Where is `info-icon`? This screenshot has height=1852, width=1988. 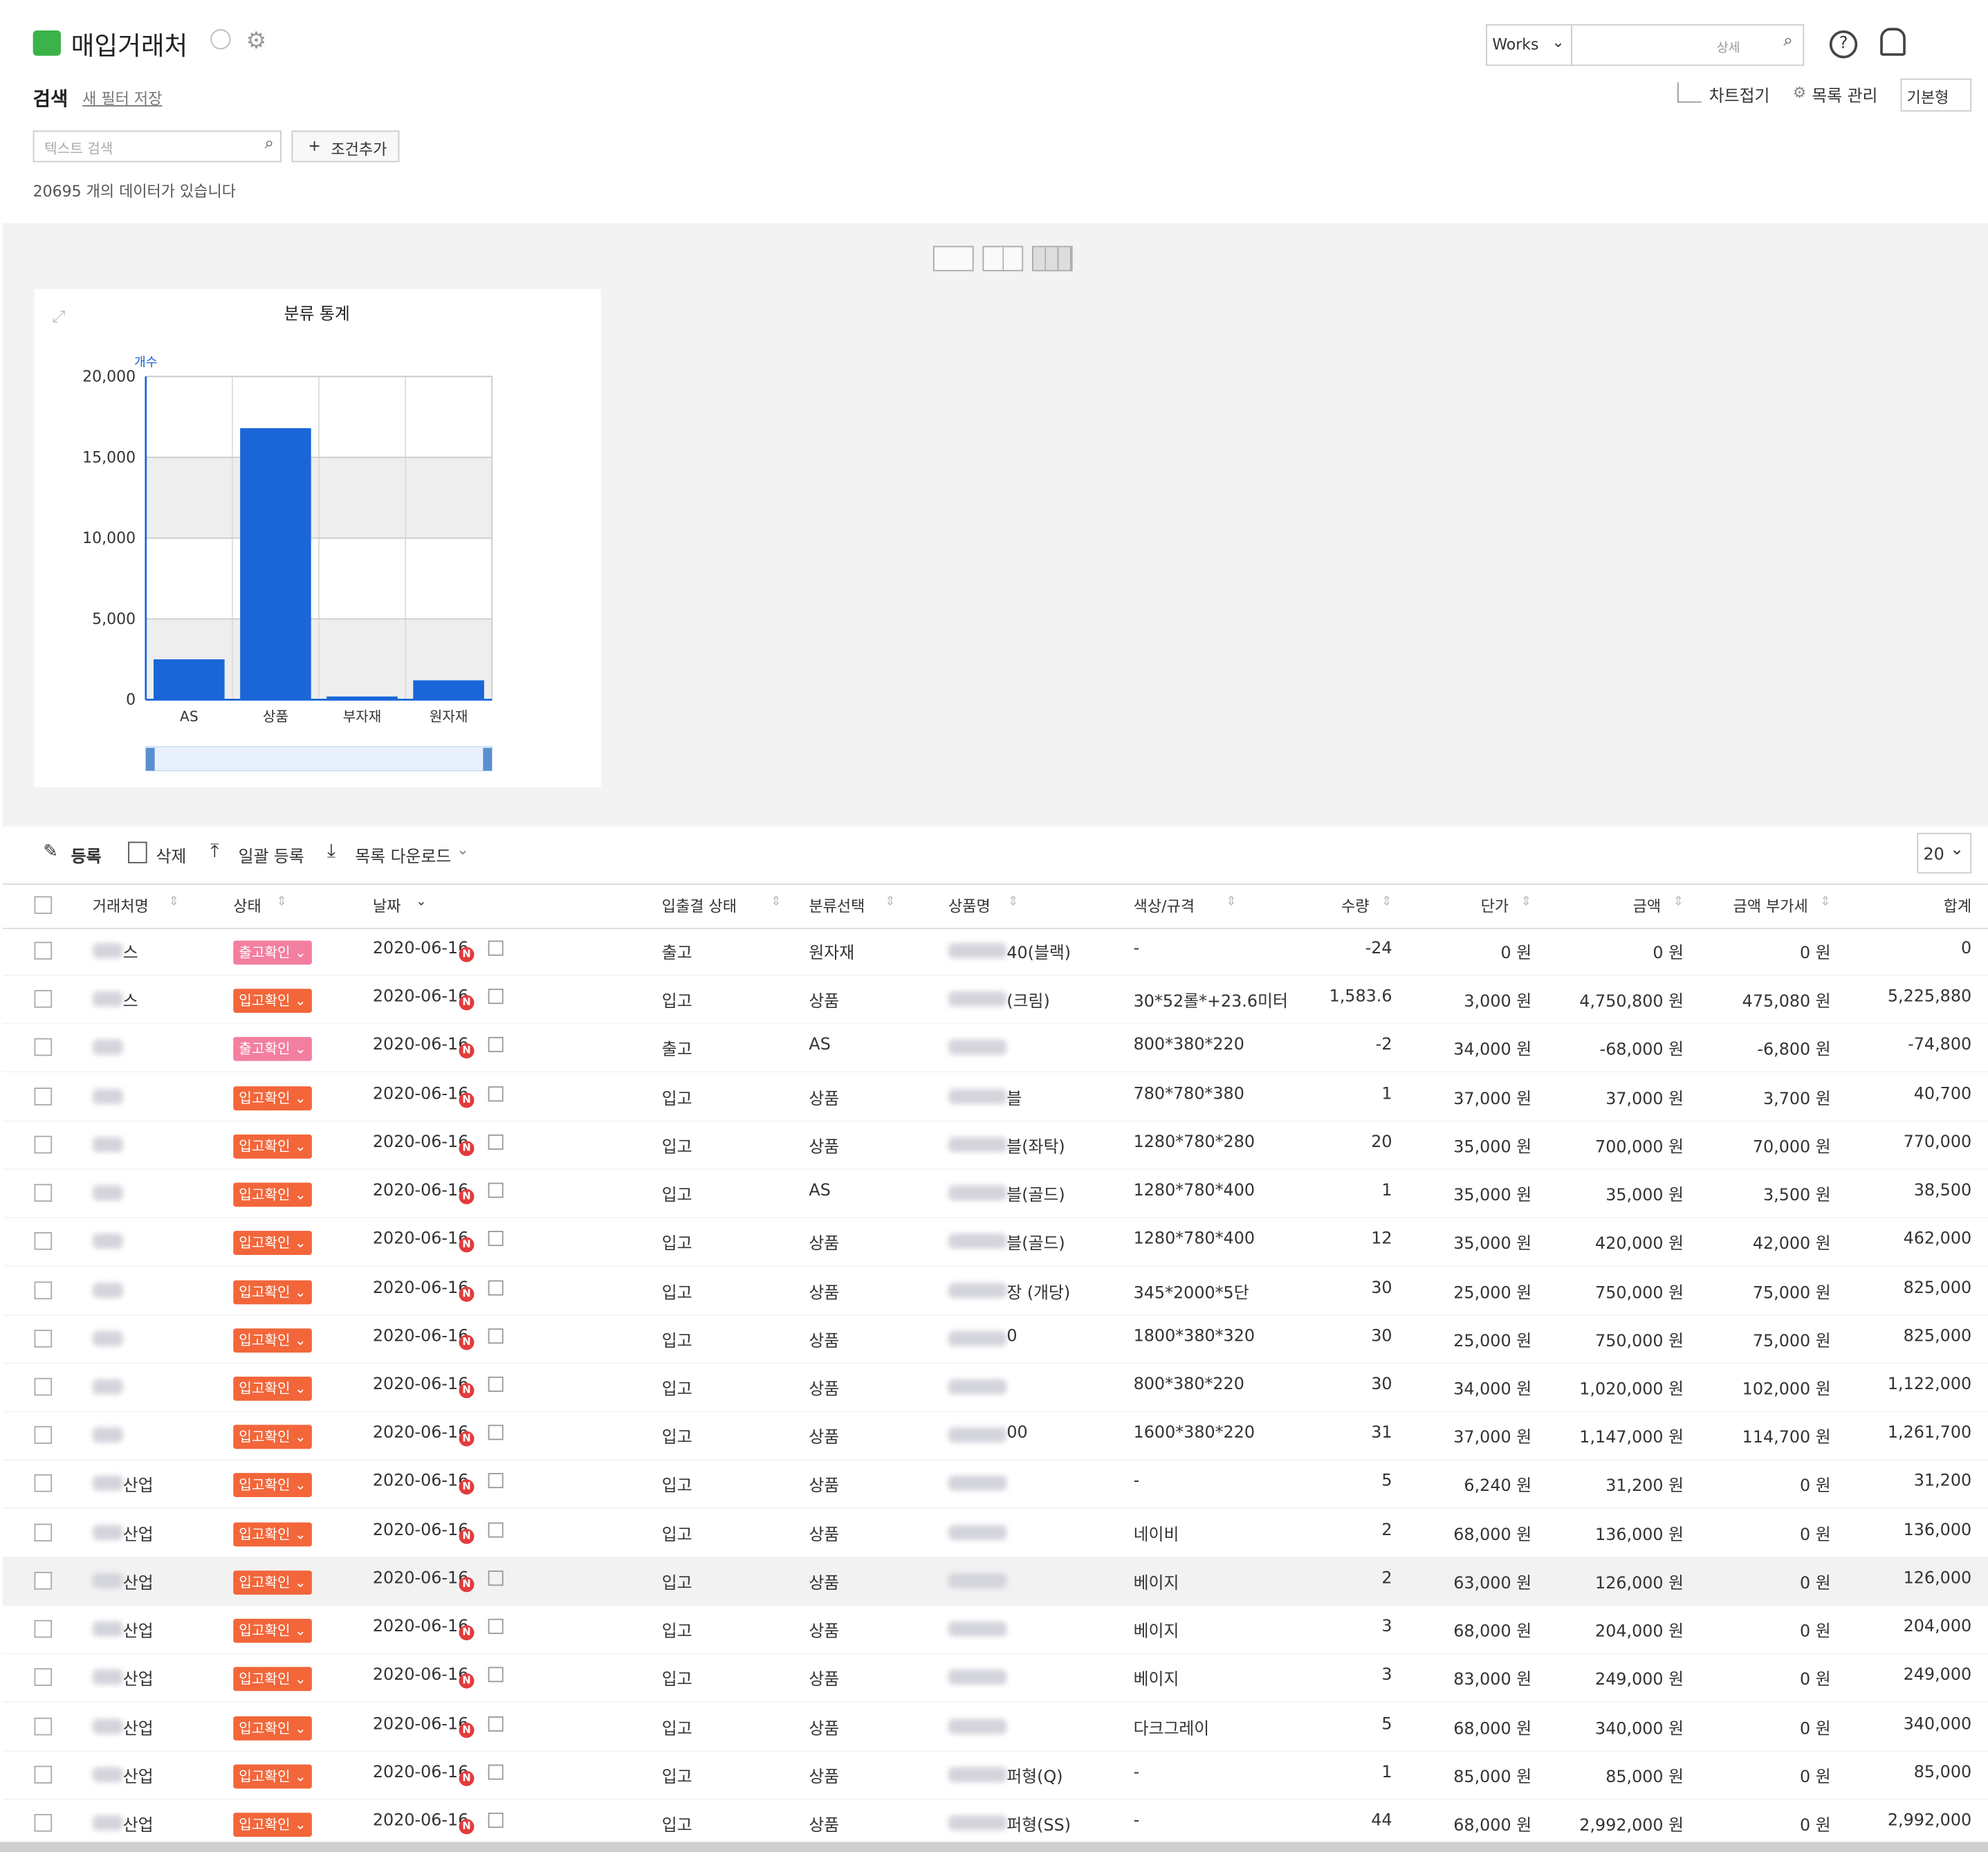 info-icon is located at coordinates (220, 39).